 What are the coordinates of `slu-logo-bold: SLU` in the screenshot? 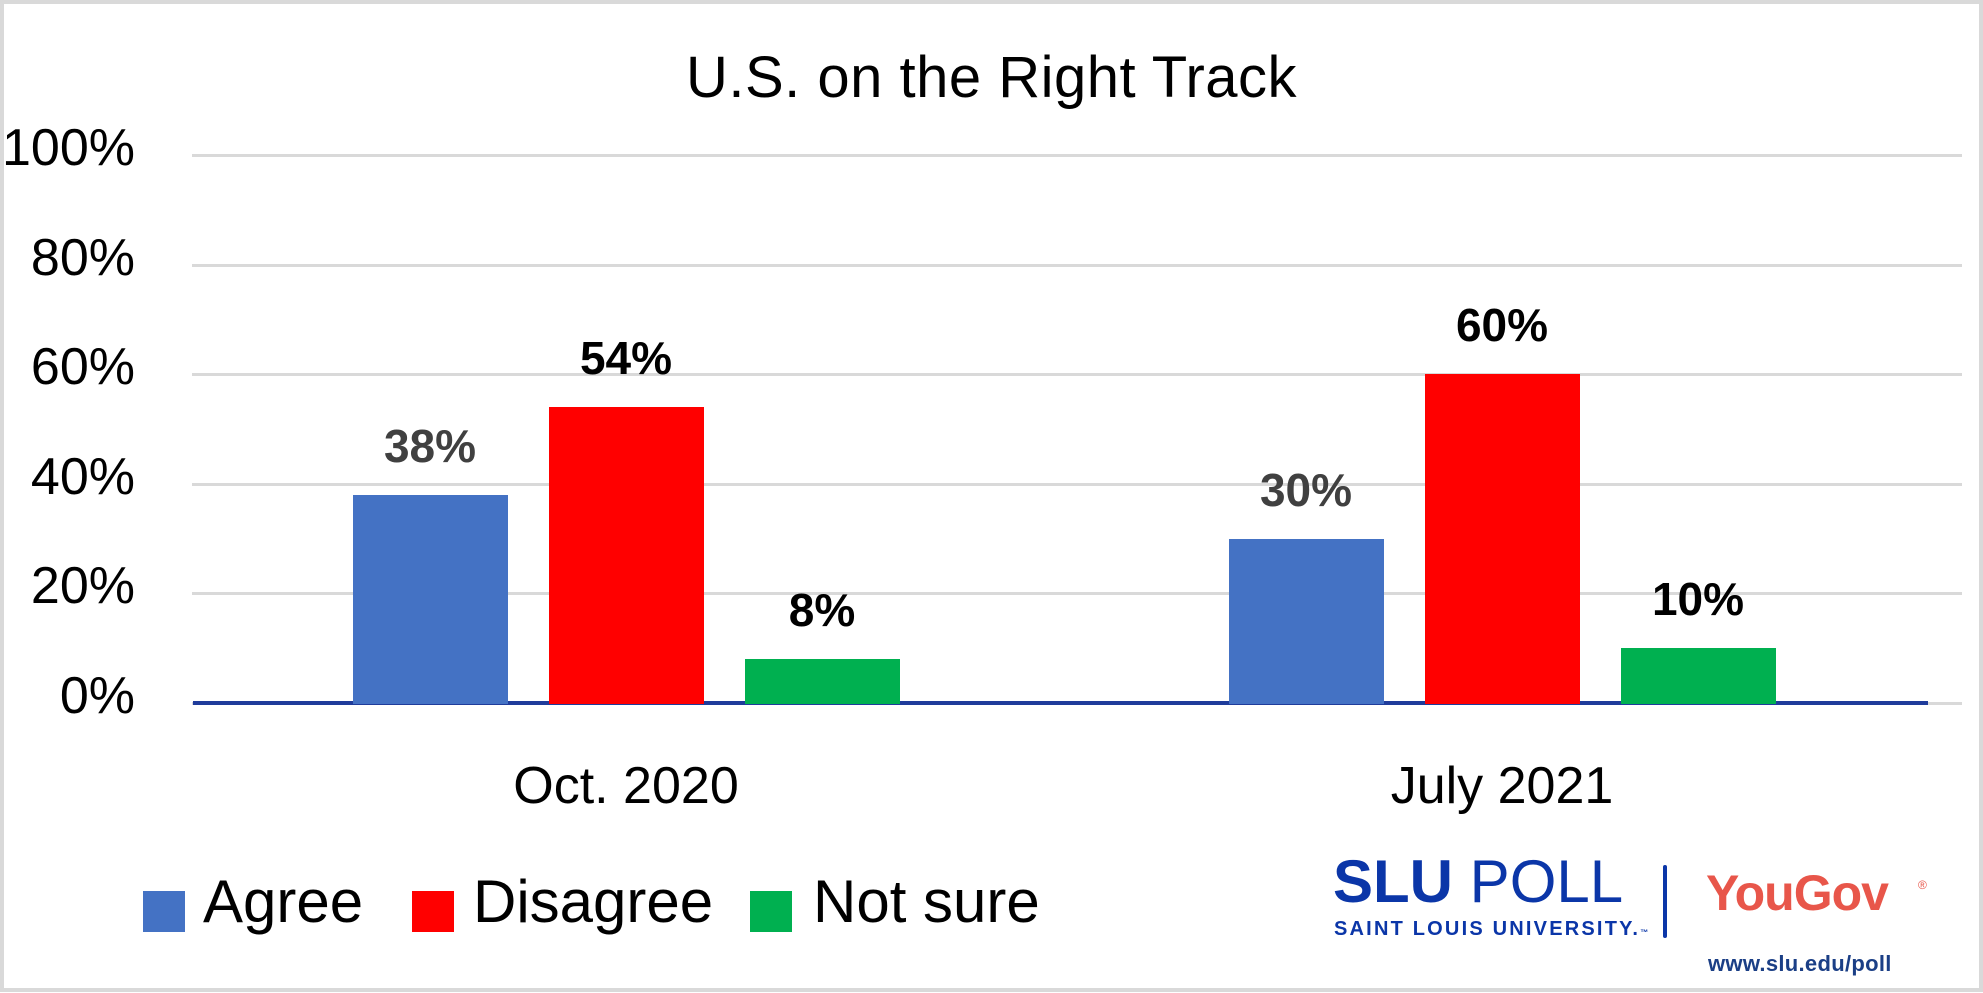 It's located at (1393, 881).